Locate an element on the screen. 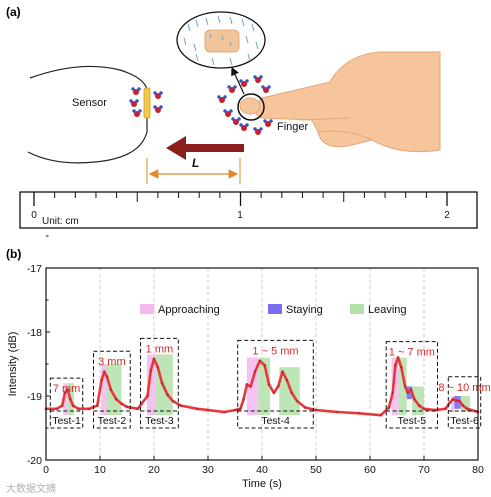 The image size is (491, 497). watermark: 大数据文摘 is located at coordinates (31, 488).